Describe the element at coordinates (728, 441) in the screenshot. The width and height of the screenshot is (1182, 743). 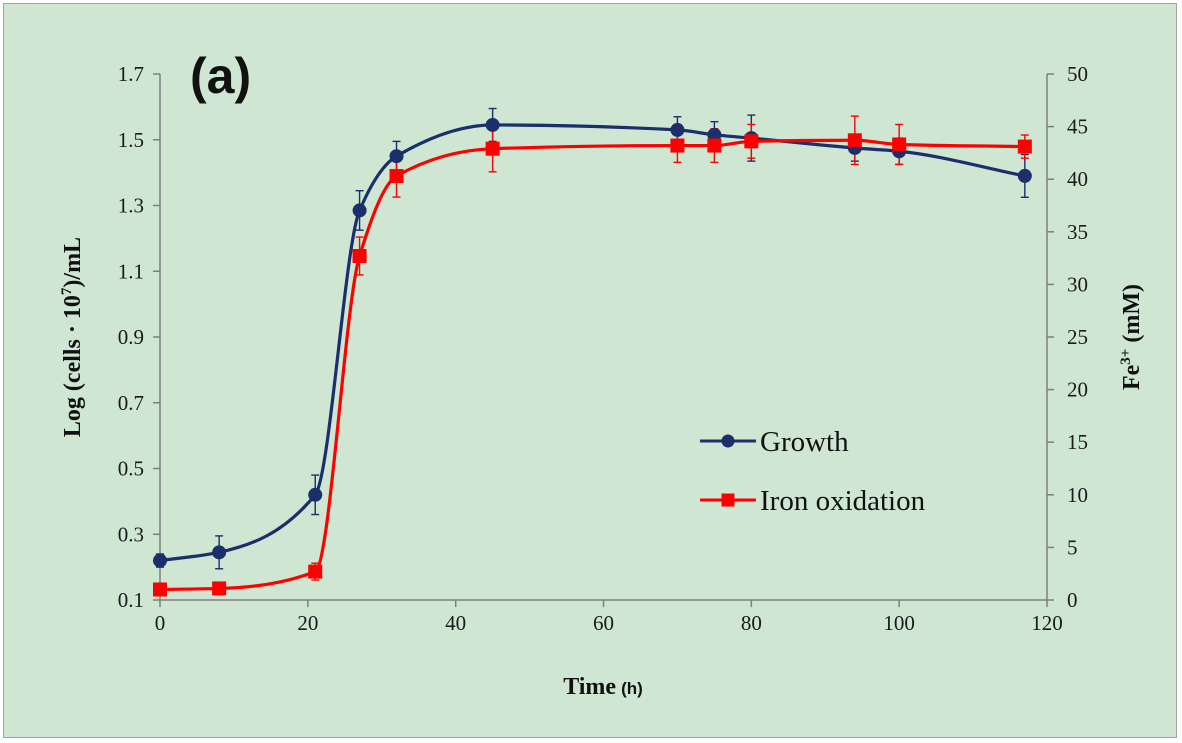
I see `legend-growth-marker` at that location.